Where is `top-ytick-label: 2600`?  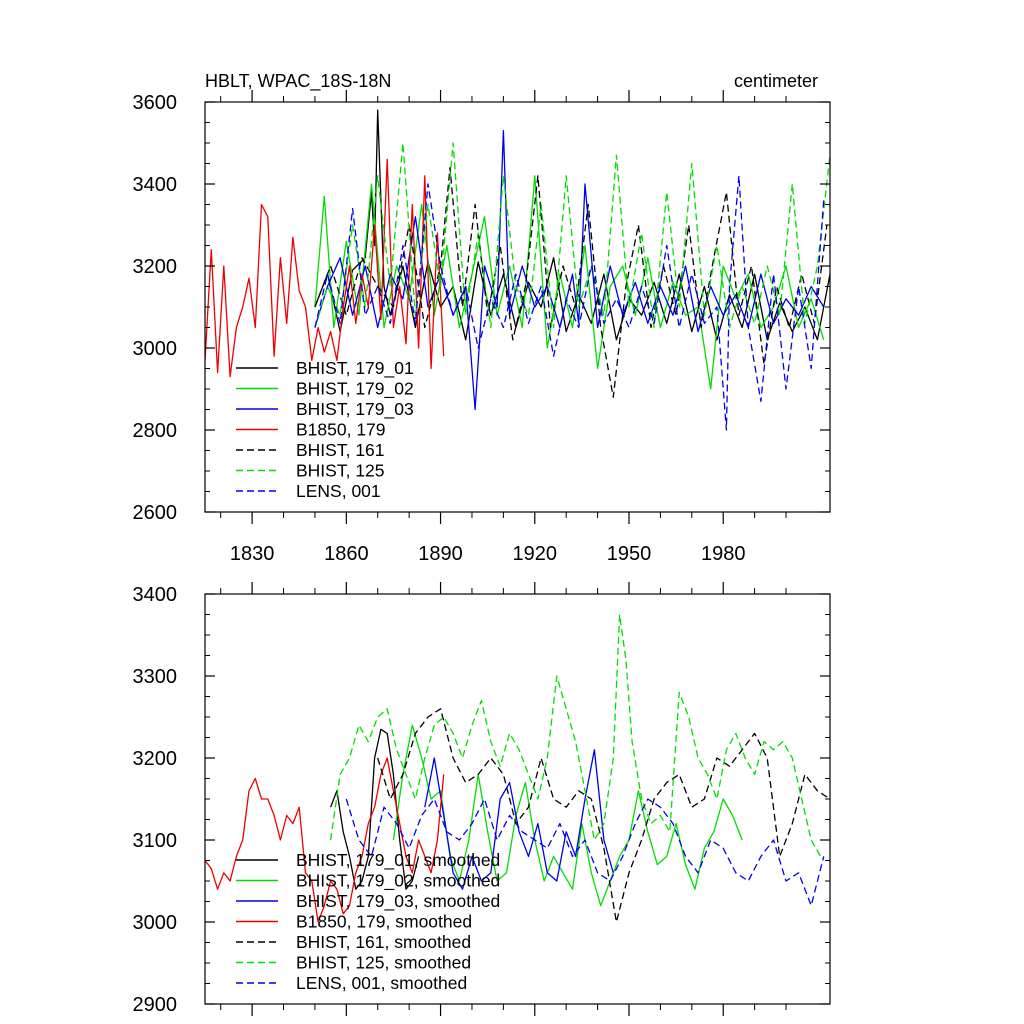 top-ytick-label: 2600 is located at coordinates (155, 513).